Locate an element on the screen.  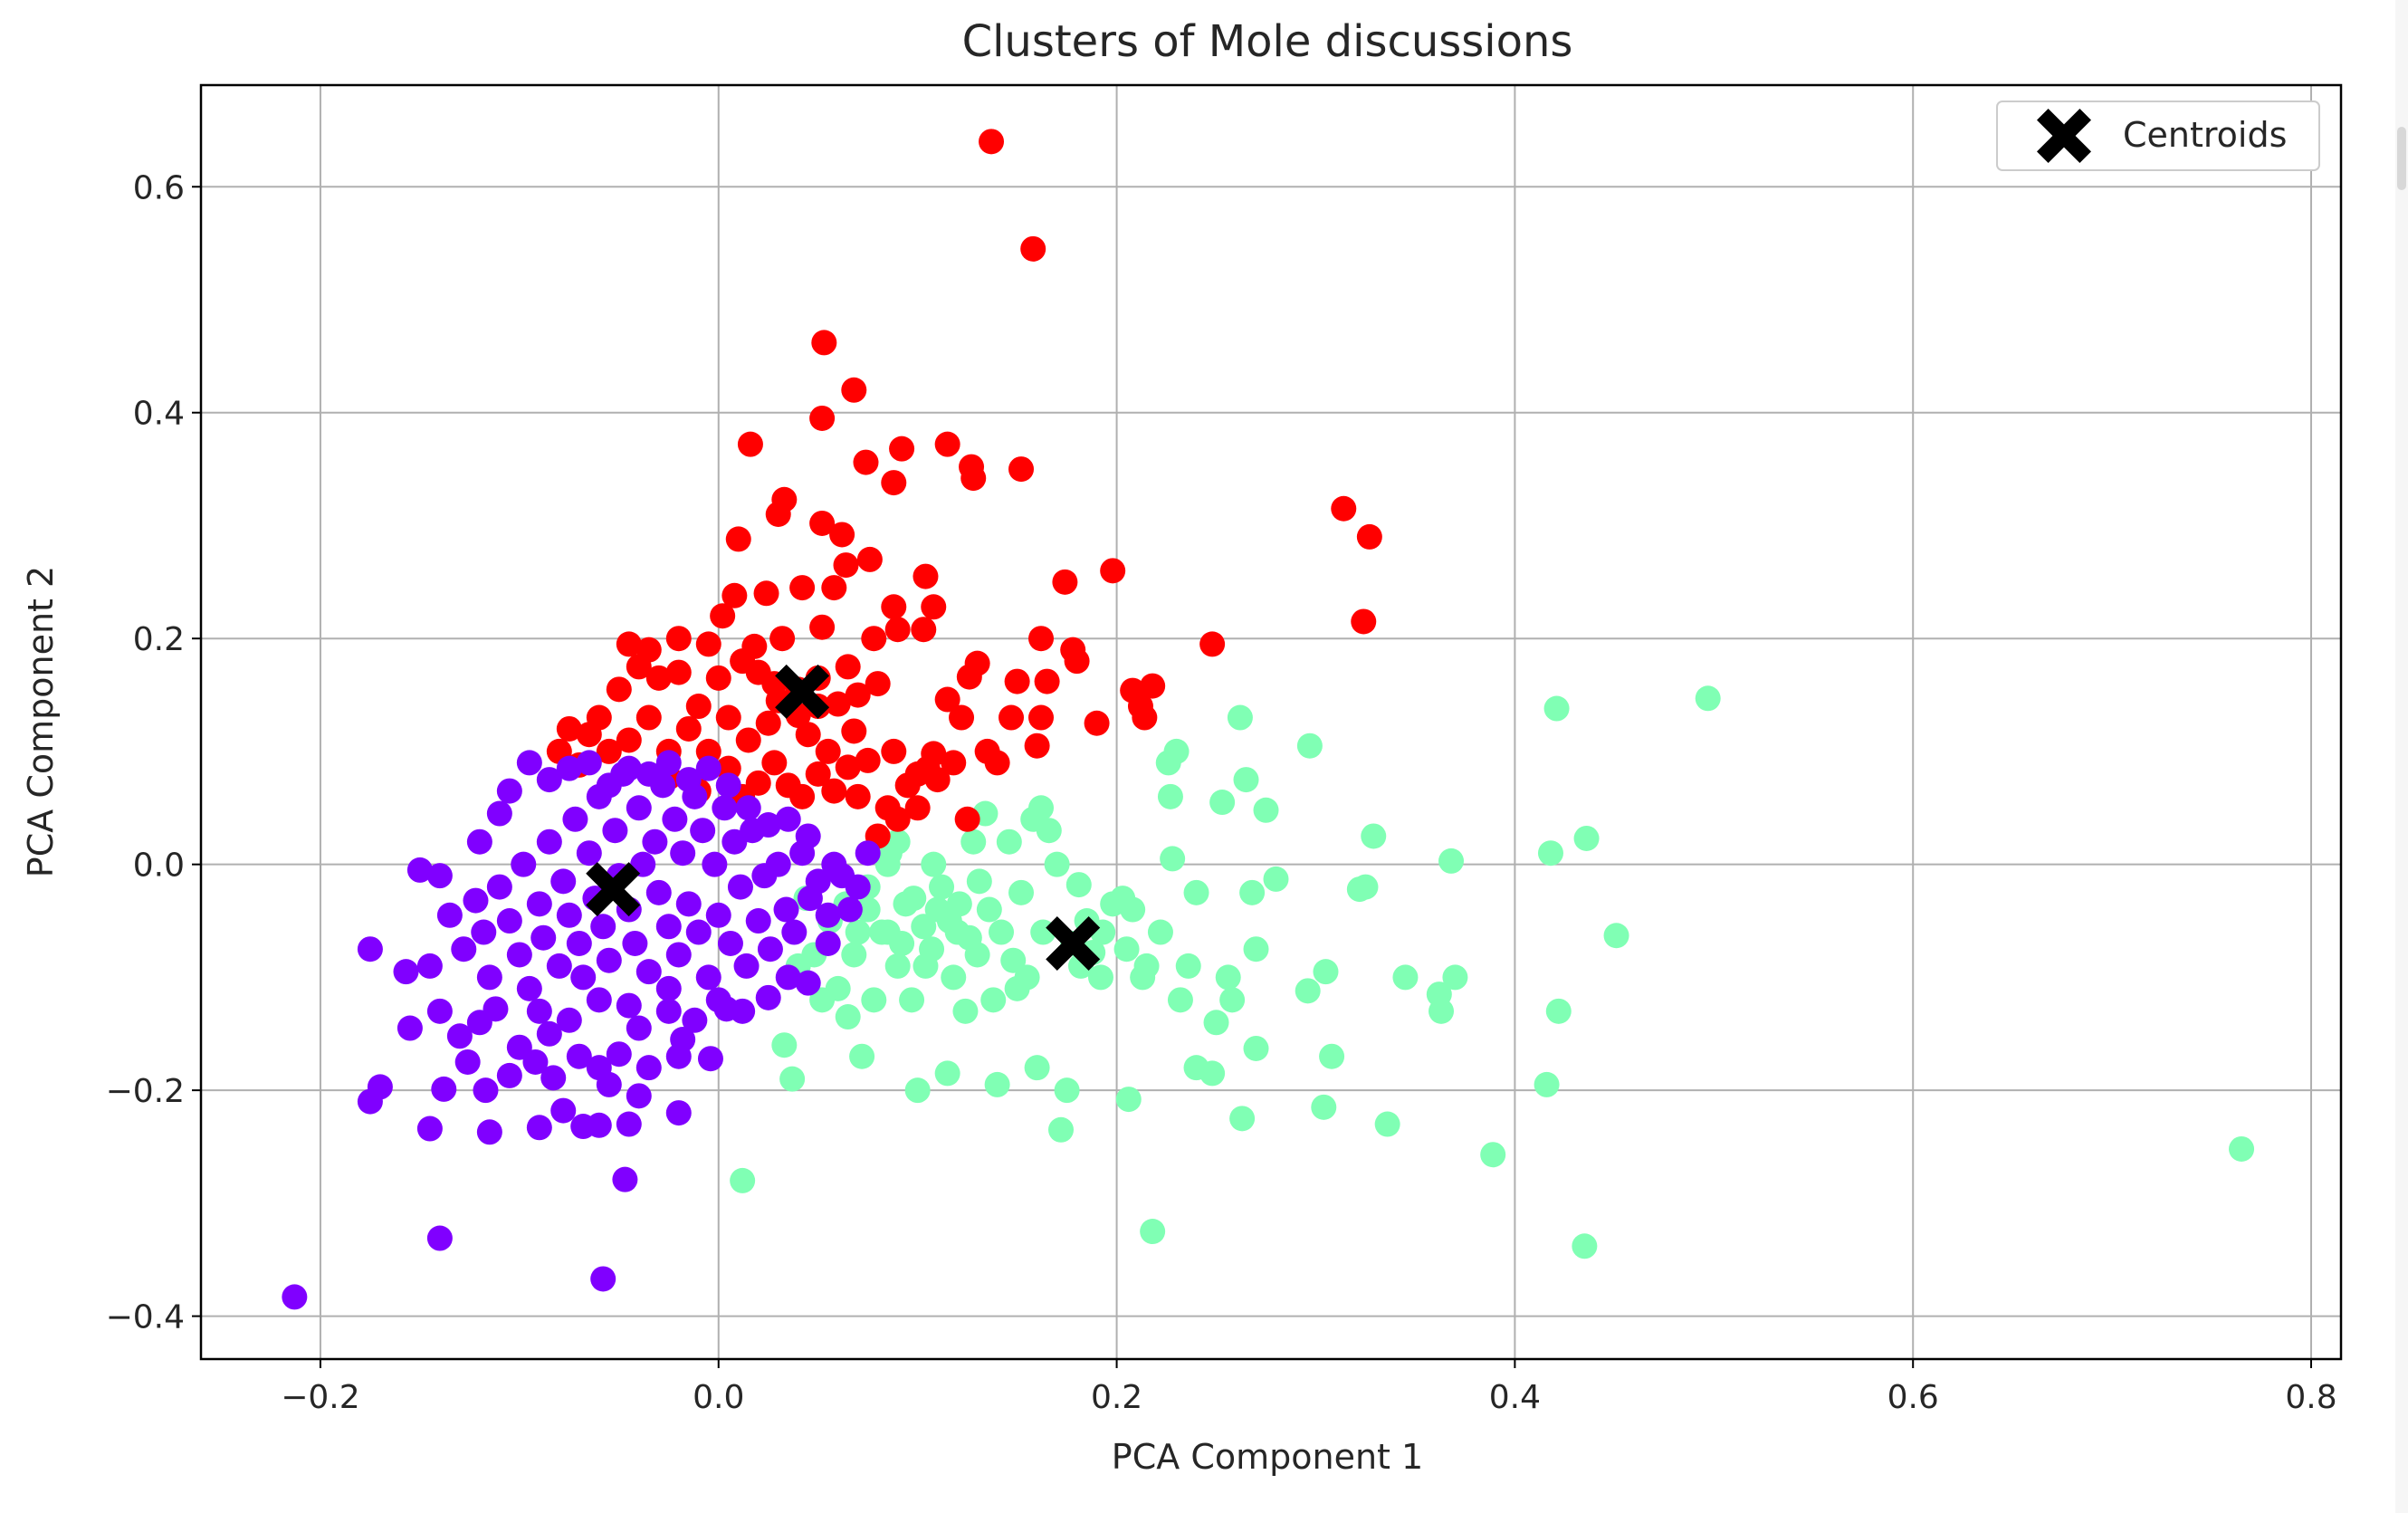
y-tick-label: −0.2 is located at coordinates (145, 1091).